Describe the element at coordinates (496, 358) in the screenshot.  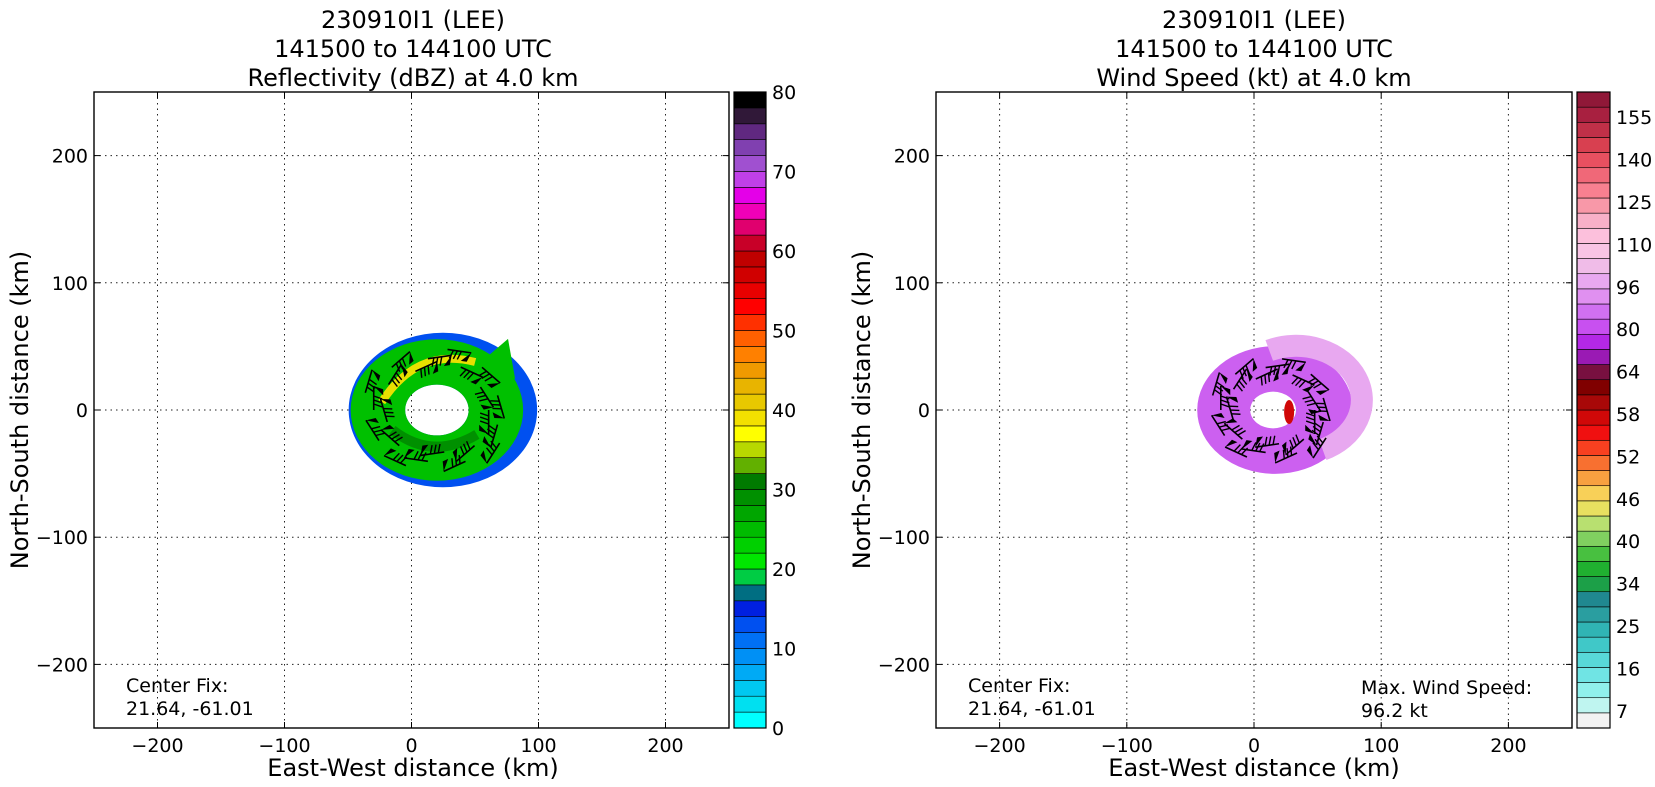
I see `echo-northeast-extension` at that location.